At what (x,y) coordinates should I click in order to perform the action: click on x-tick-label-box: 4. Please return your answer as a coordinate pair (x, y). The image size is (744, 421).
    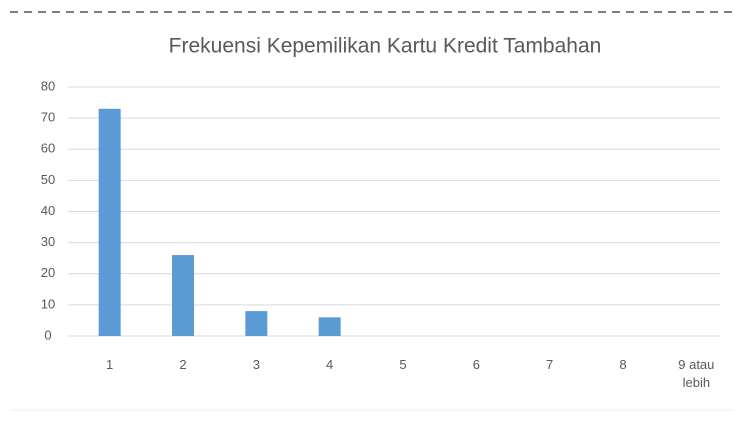
    Looking at the image, I should click on (330, 364).